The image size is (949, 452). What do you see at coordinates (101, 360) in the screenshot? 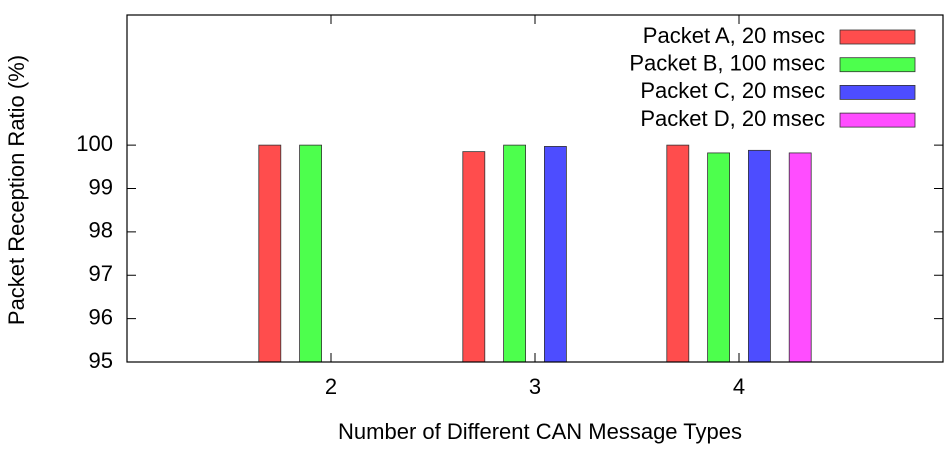
I see `y-tick-label: 95` at bounding box center [101, 360].